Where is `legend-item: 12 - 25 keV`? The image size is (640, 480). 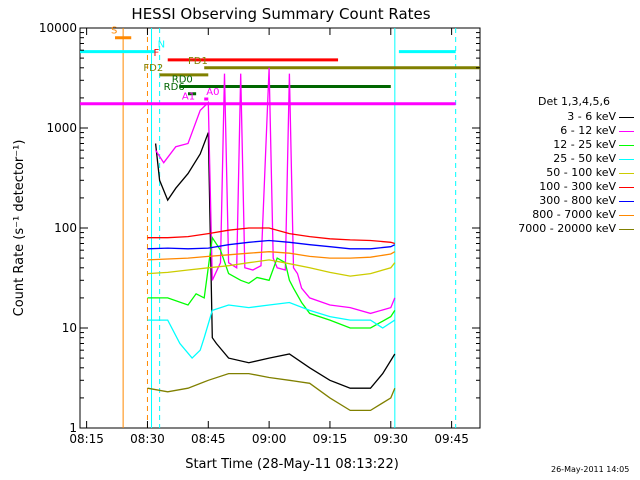 legend-item: 12 - 25 keV is located at coordinates (563, 145).